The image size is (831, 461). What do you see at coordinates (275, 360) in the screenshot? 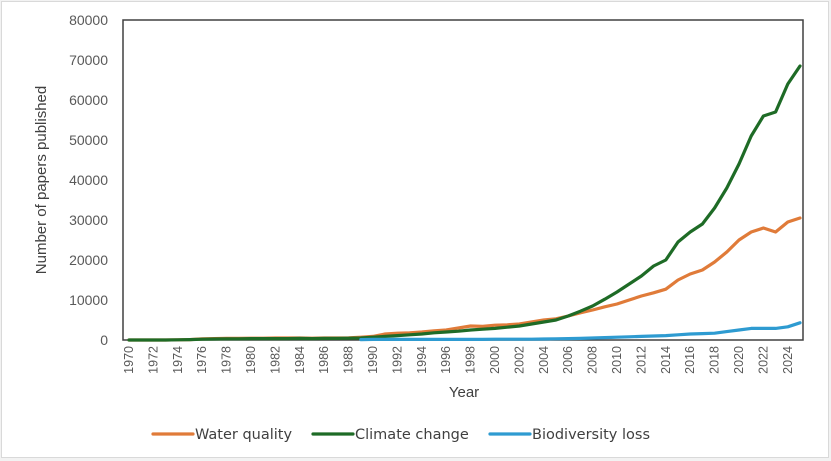
I see `x-tick-label: 1982` at bounding box center [275, 360].